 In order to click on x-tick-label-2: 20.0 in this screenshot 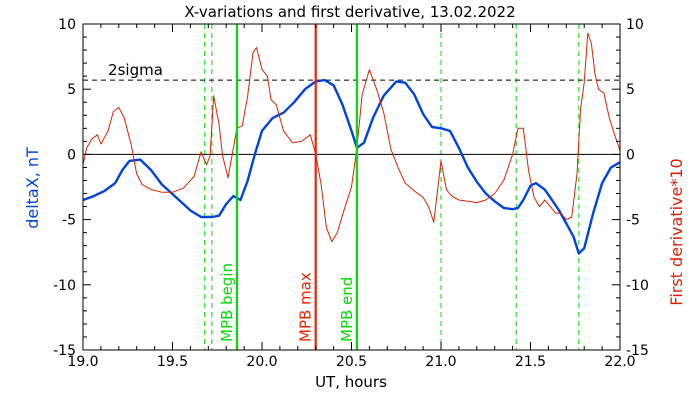, I will do `click(261, 362)`.